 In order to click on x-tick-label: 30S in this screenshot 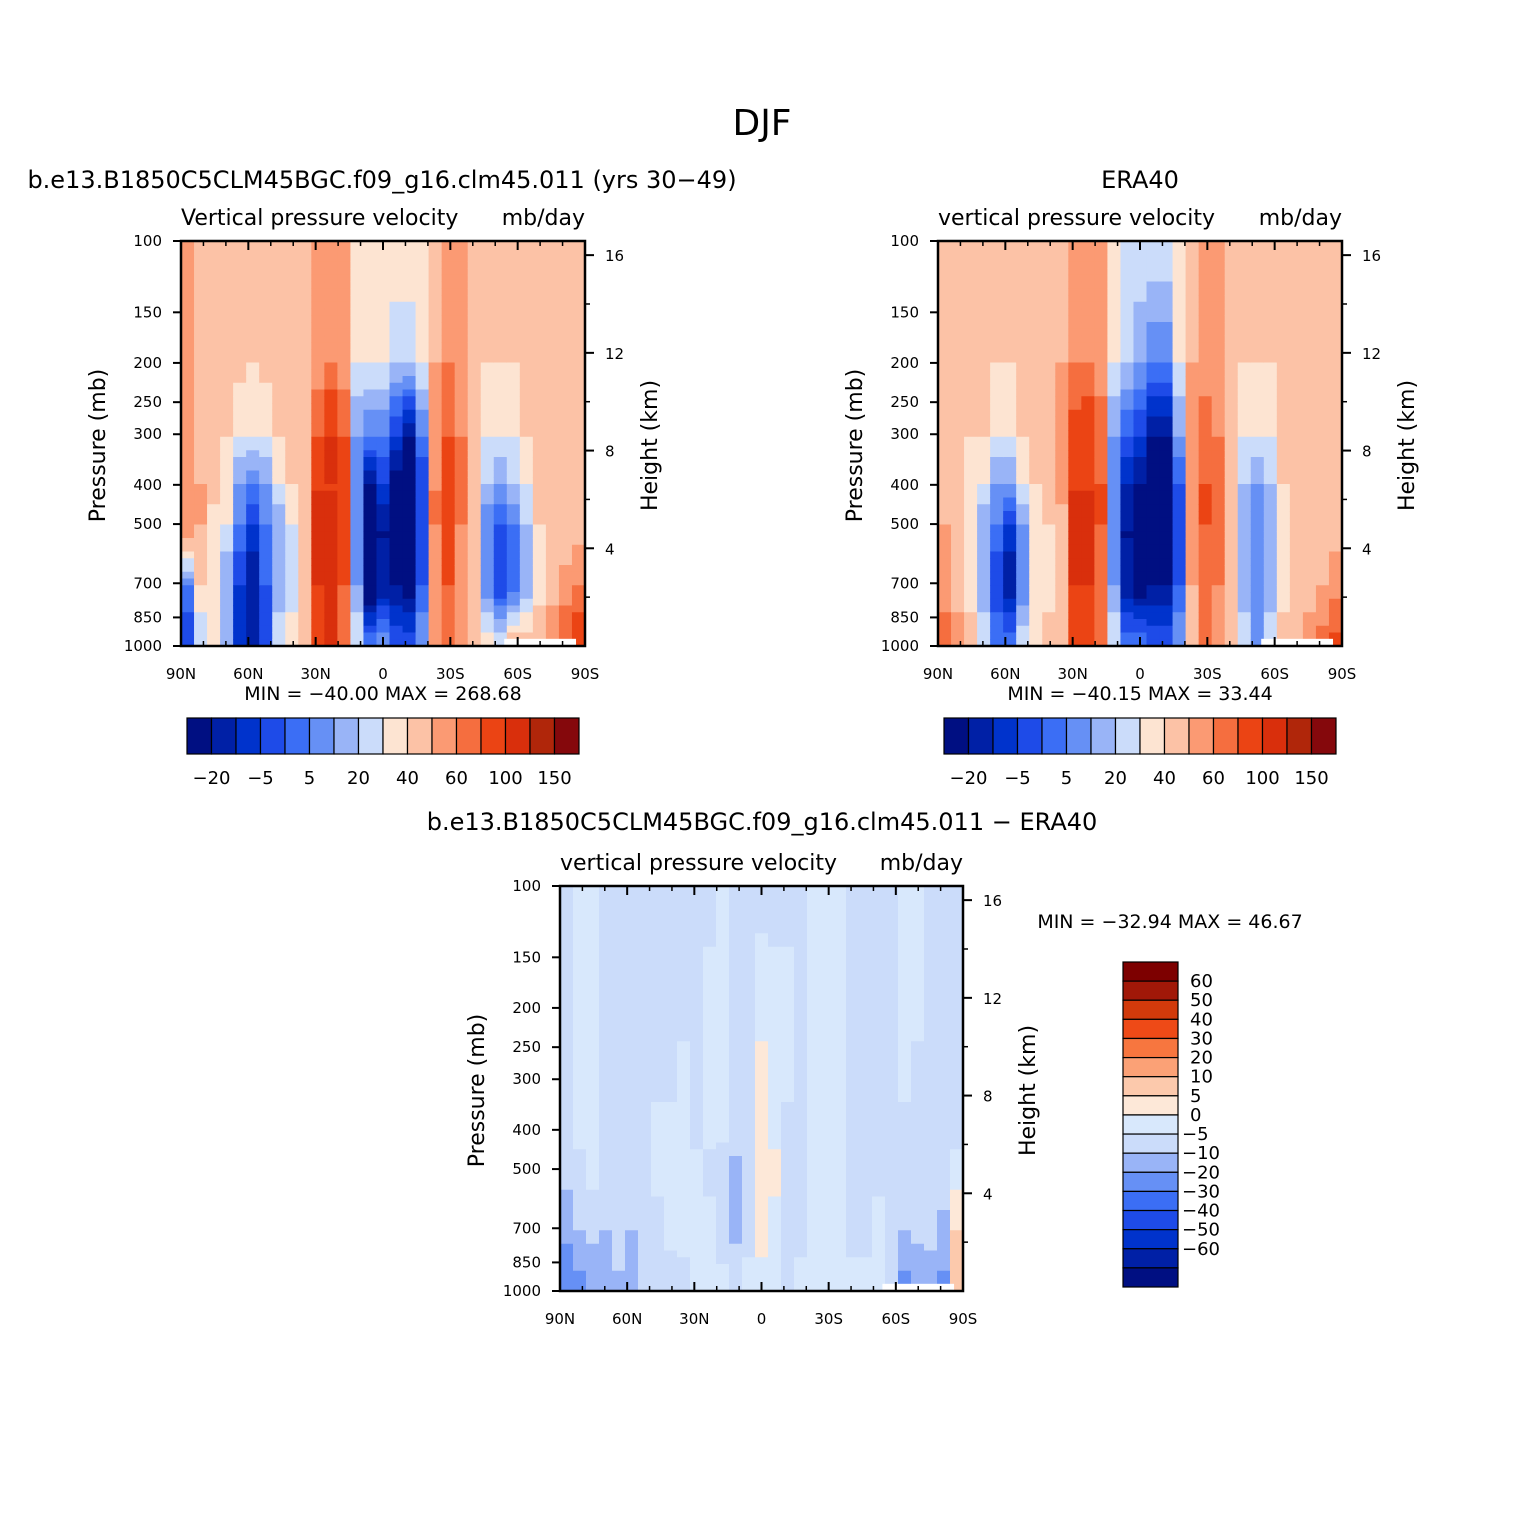, I will do `click(450, 674)`.